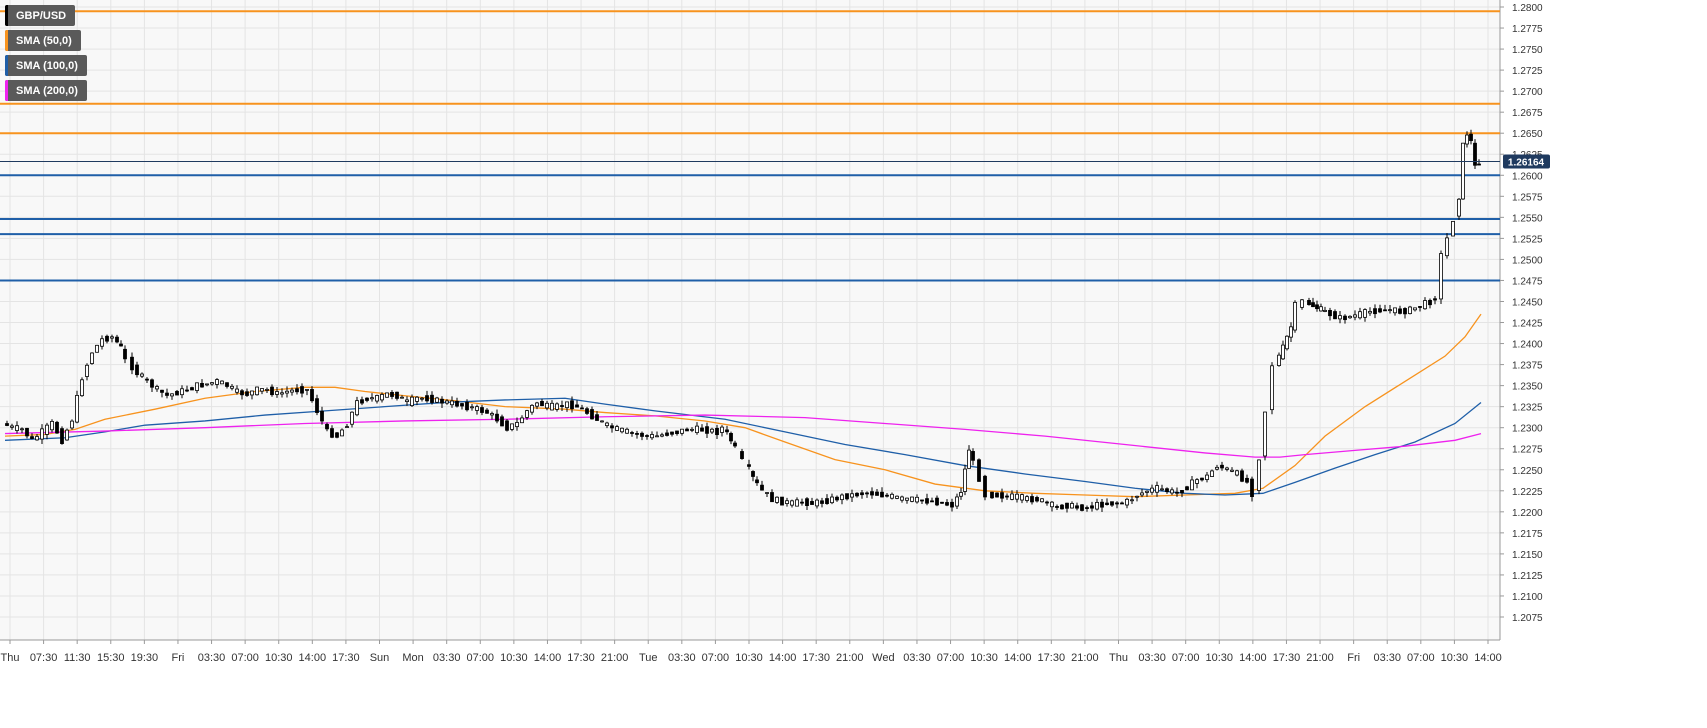 This screenshot has height=728, width=1707. What do you see at coordinates (380, 658) in the screenshot?
I see `x-tick-label: Sun` at bounding box center [380, 658].